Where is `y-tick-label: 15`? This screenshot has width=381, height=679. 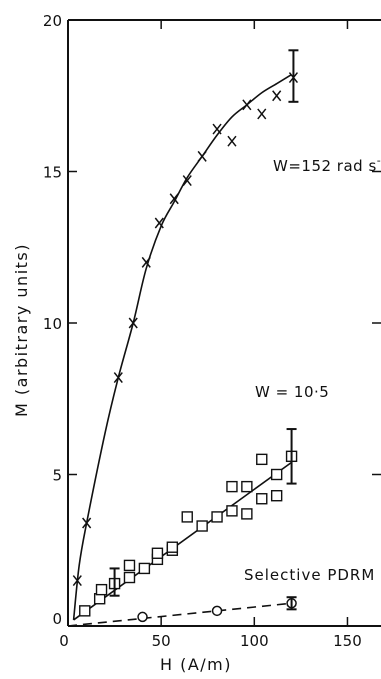
y-tick-label: 15 is located at coordinates (52, 173).